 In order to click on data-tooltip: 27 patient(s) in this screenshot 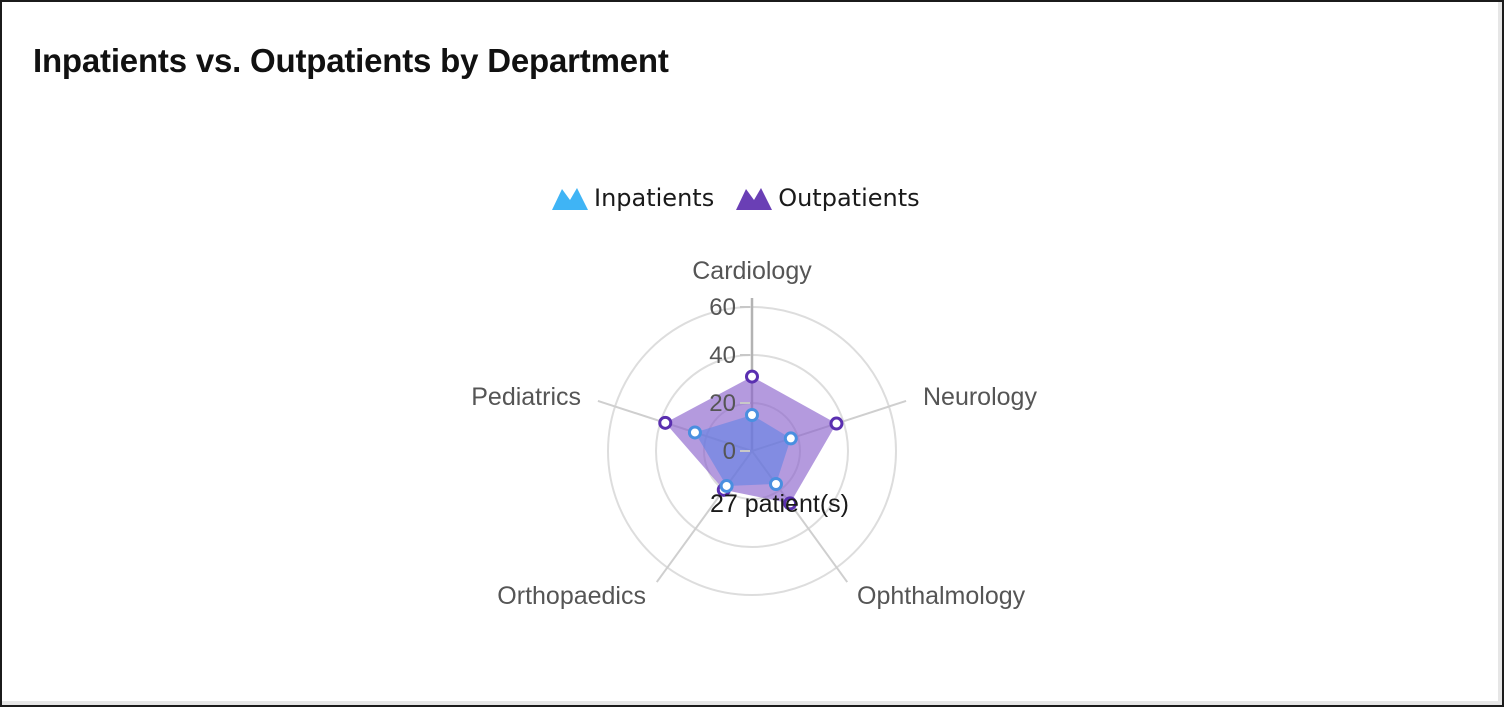, I will do `click(779, 504)`.